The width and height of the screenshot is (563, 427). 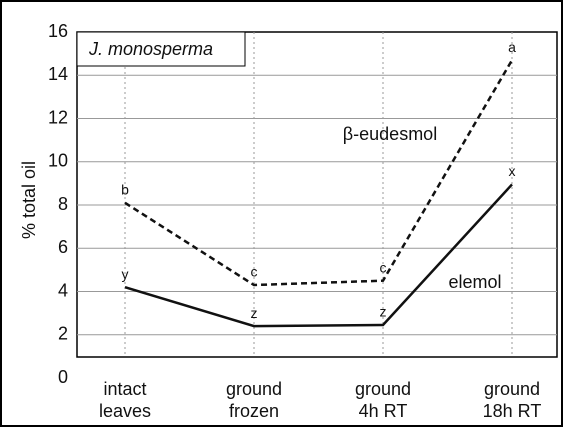 I want to click on annotation-box, so click(x=161, y=49).